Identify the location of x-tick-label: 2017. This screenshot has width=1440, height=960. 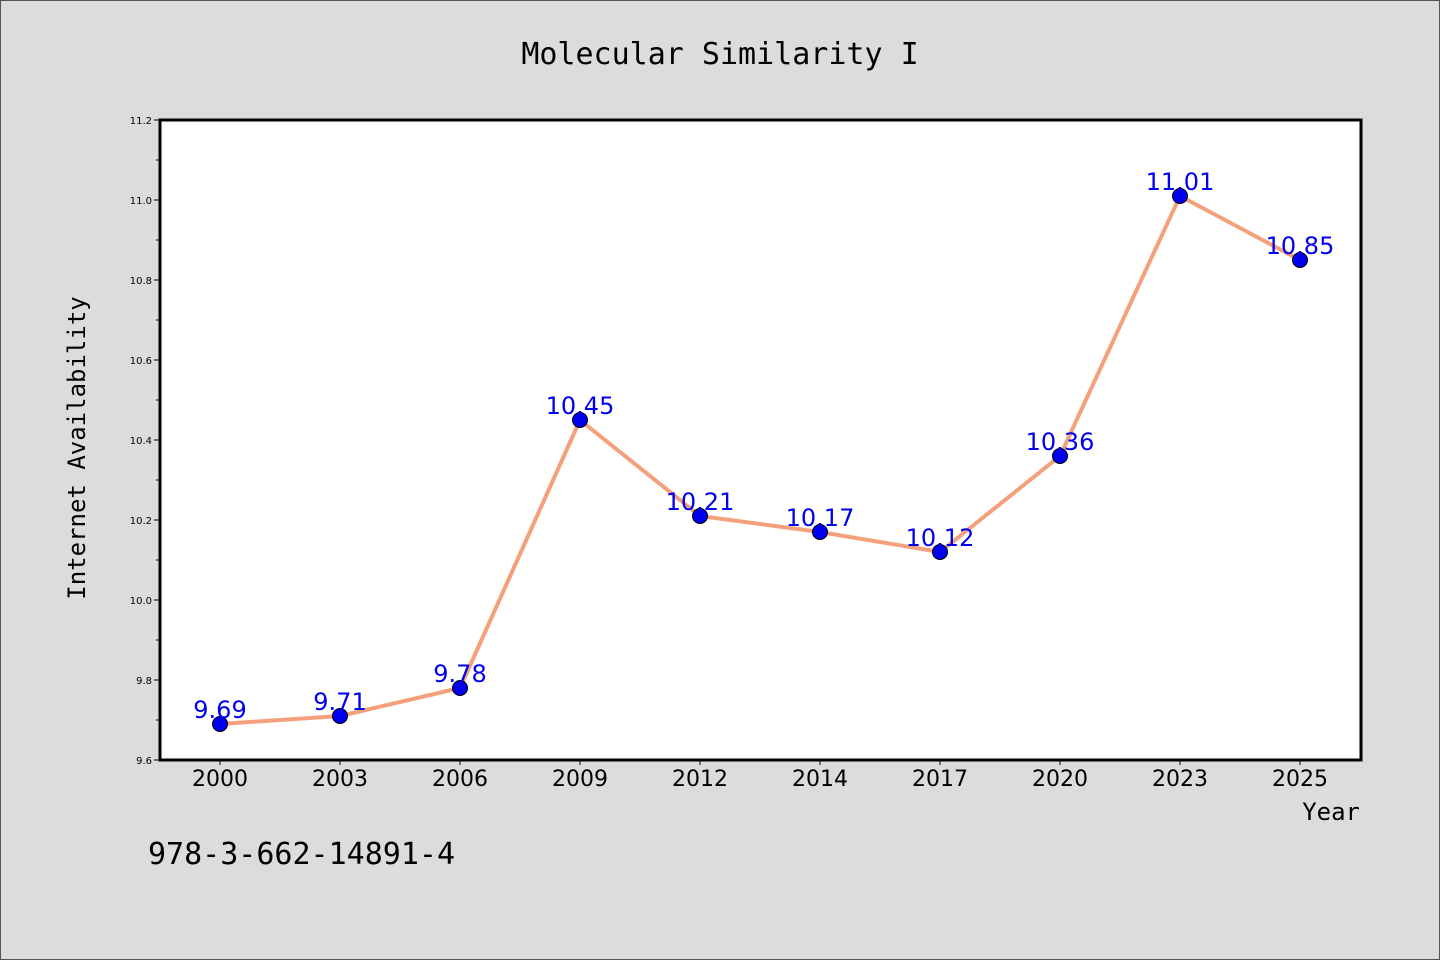
(940, 779).